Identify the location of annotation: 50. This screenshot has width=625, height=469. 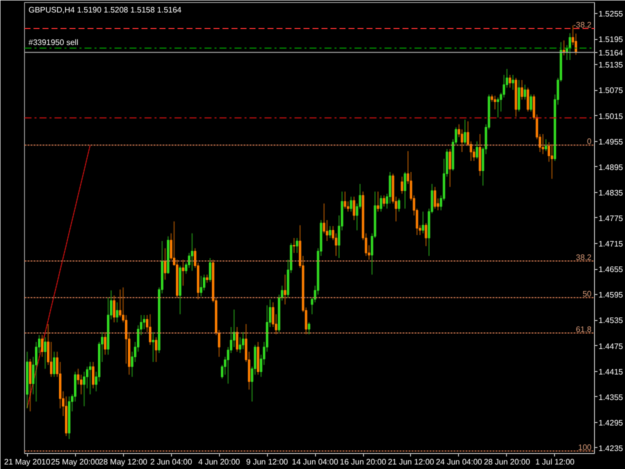
(587, 294).